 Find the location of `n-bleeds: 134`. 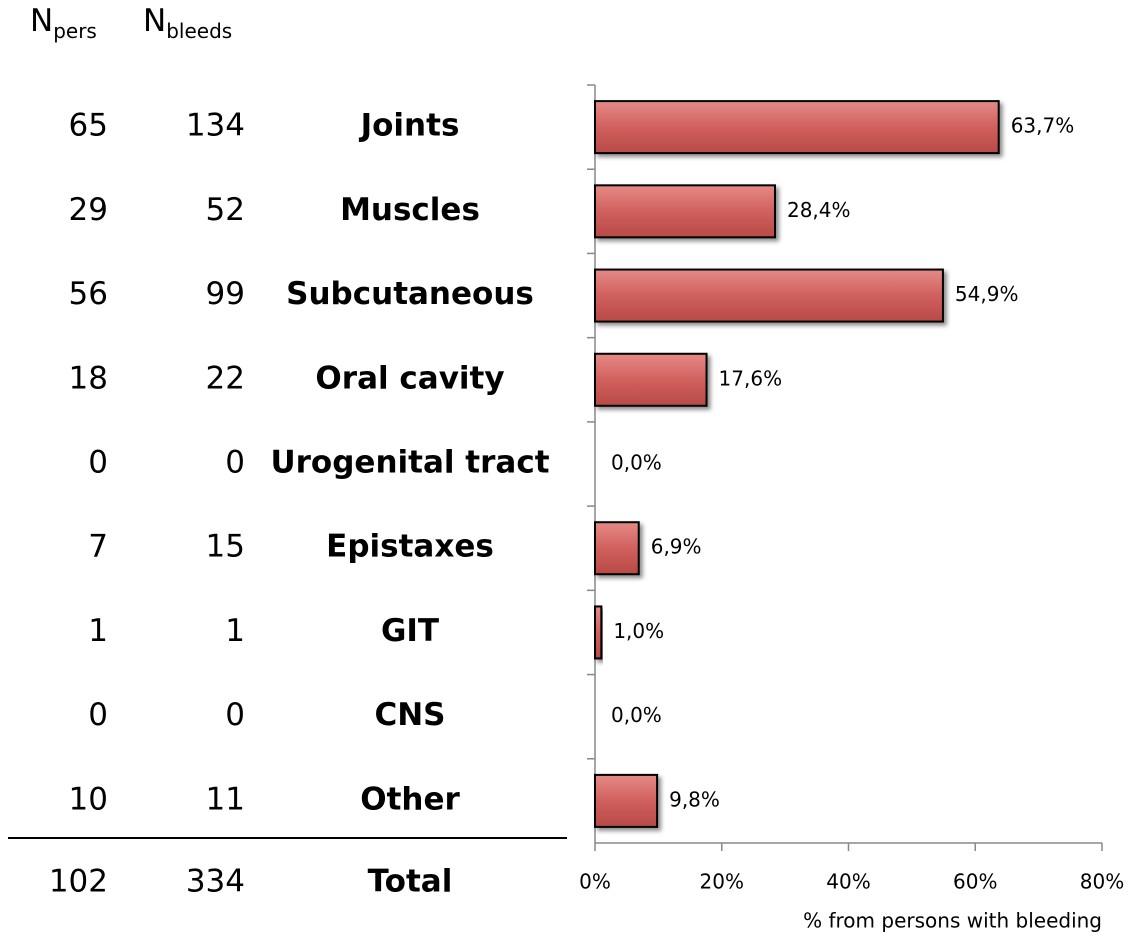

n-bleeds: 134 is located at coordinates (215, 126).